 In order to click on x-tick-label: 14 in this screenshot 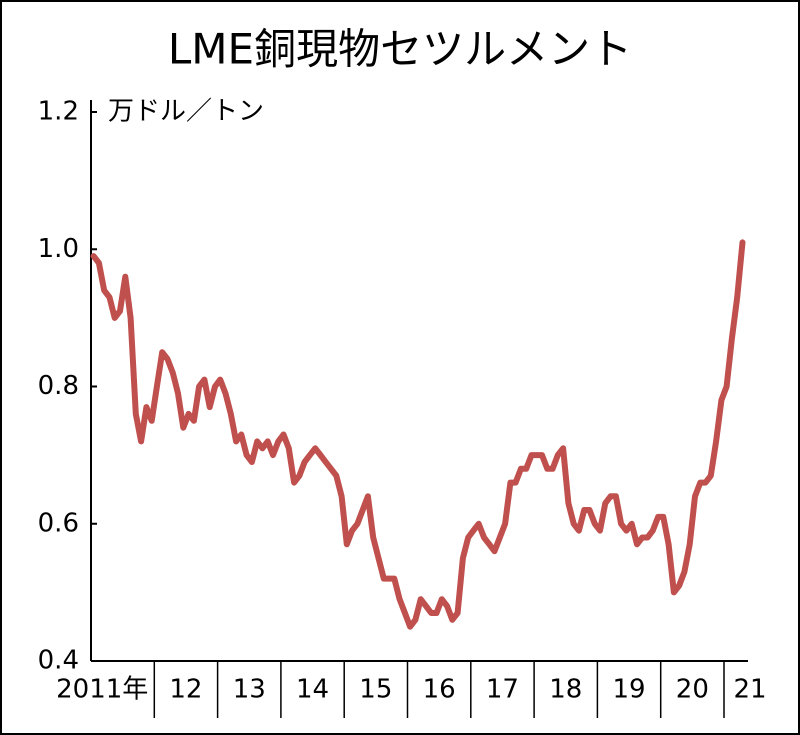, I will do `click(312, 690)`.